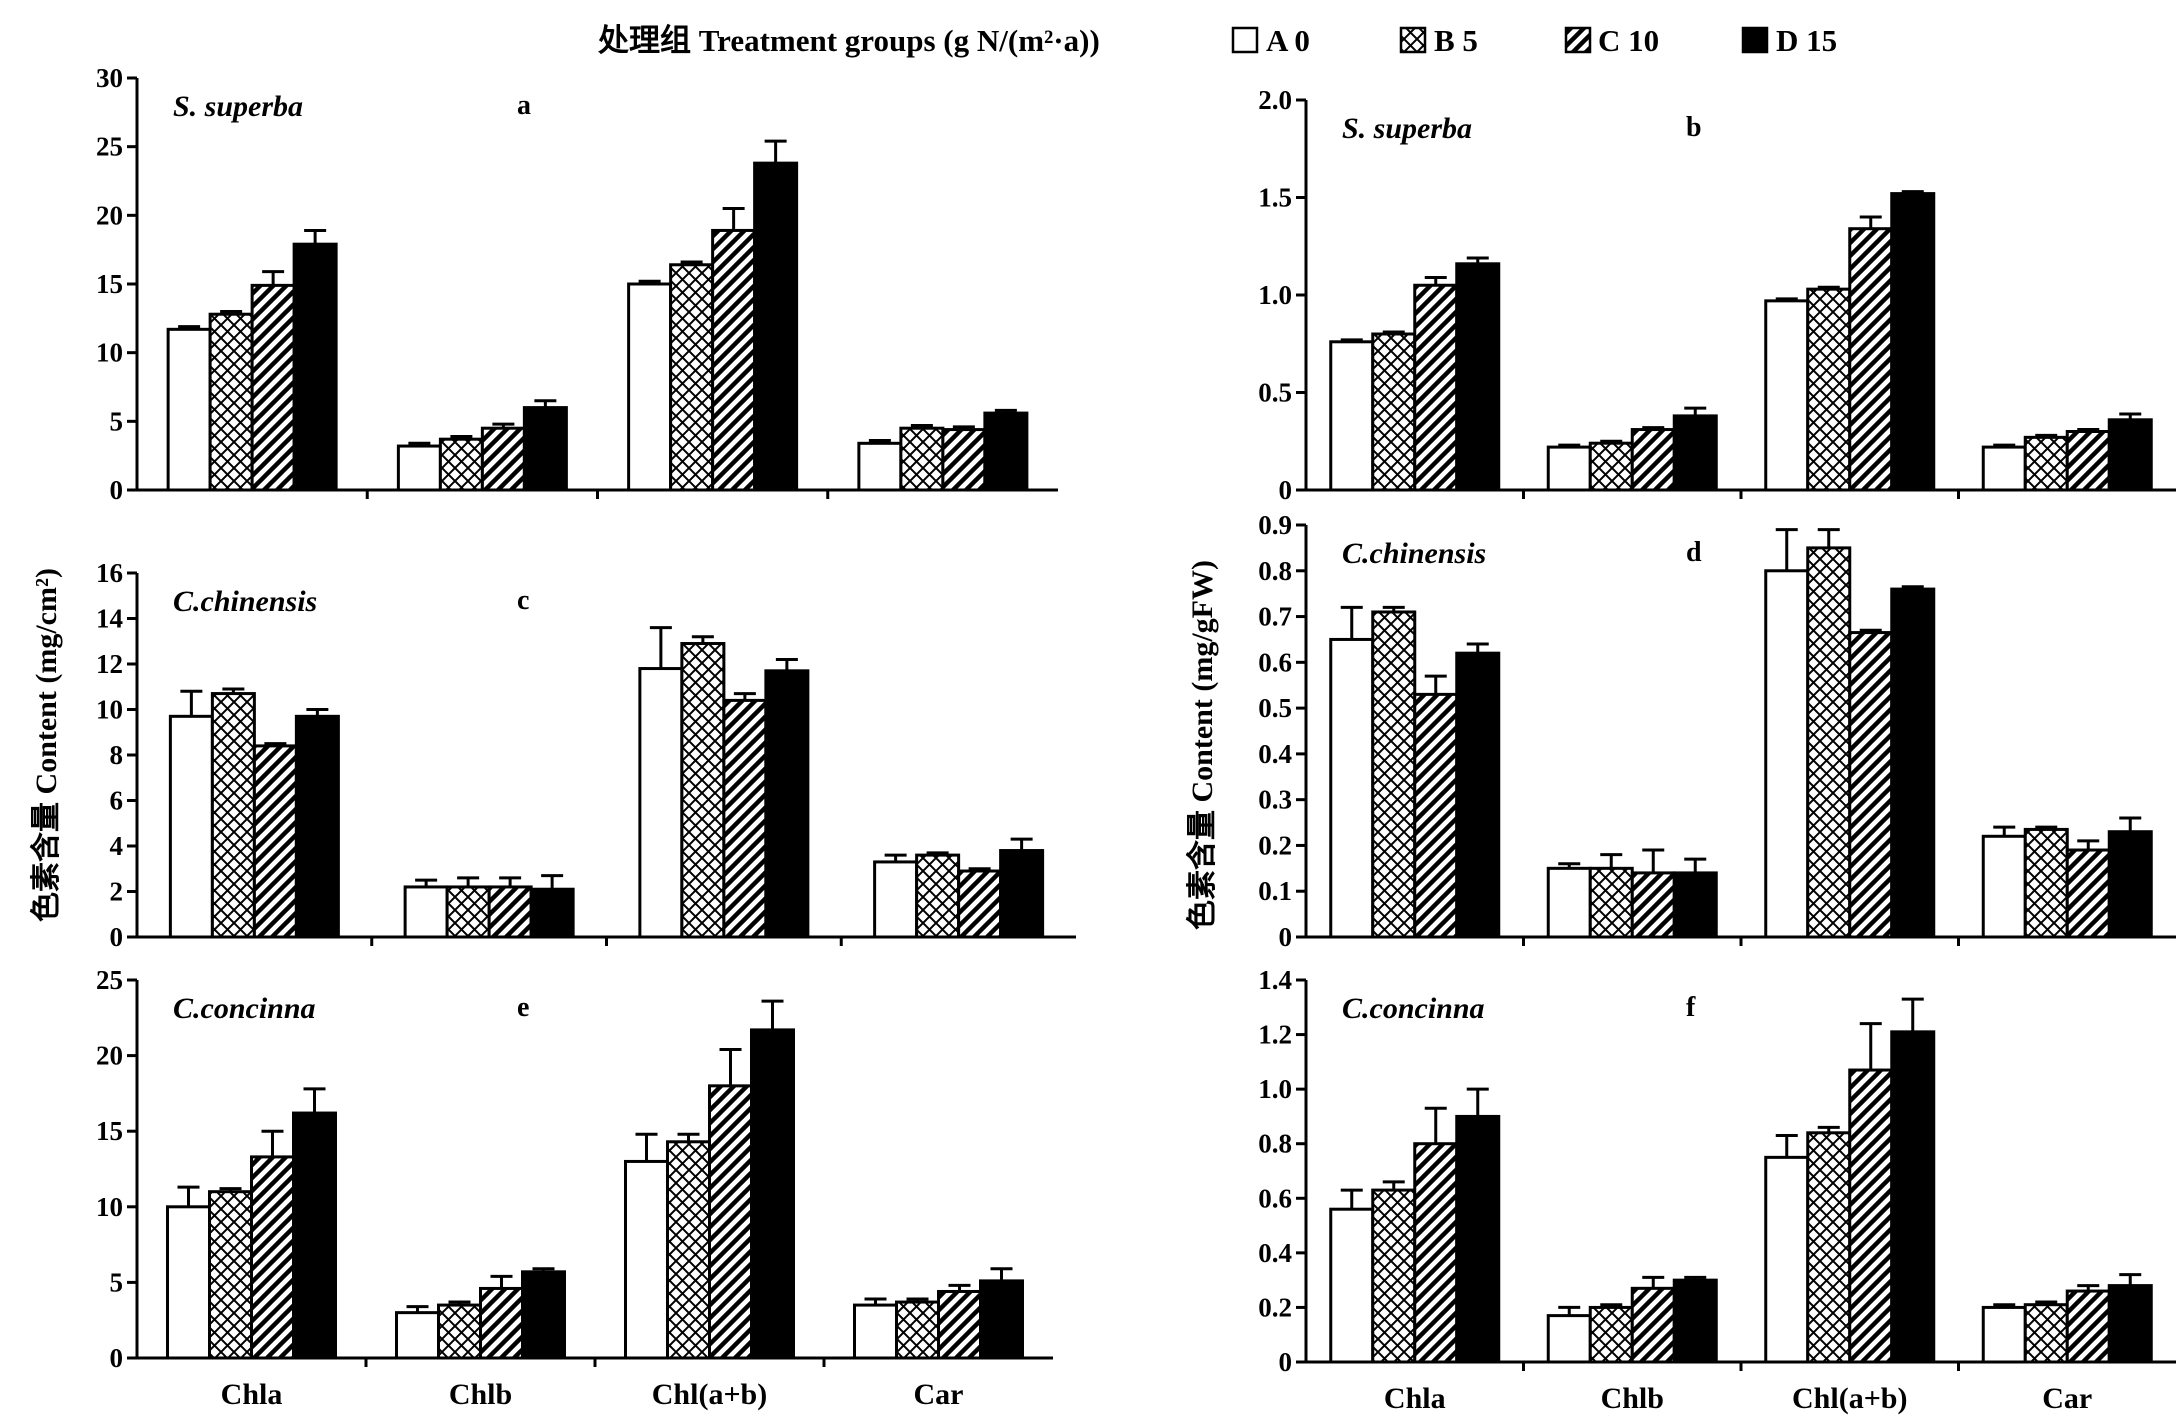 This screenshot has height=1418, width=2176. I want to click on y-tick-label-e: 15, so click(109, 1131).